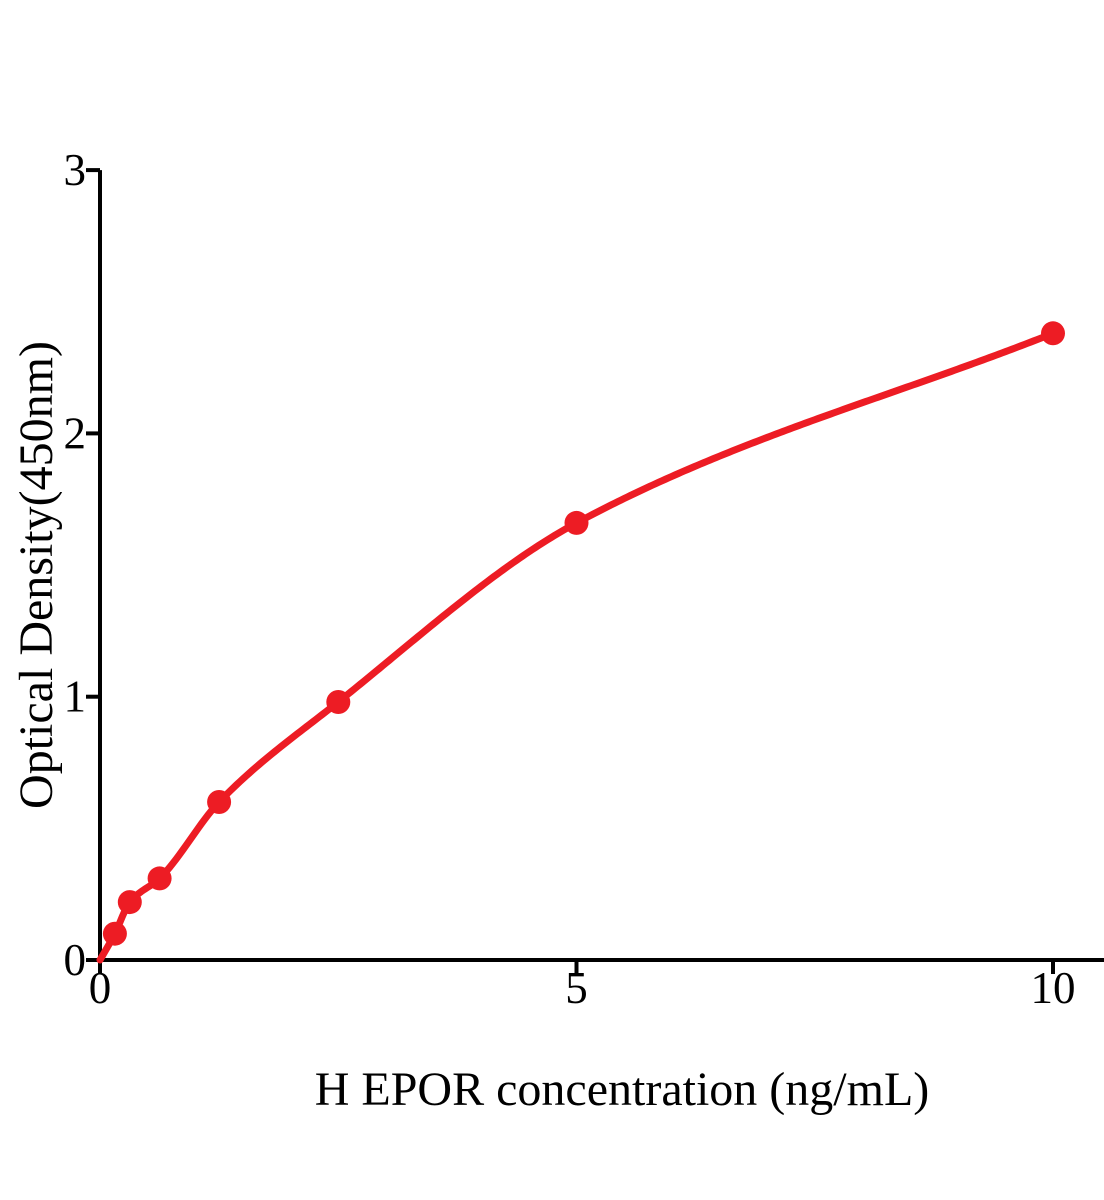 This screenshot has height=1200, width=1104. Describe the element at coordinates (75, 960) in the screenshot. I see `y-tick-label: 0` at that location.